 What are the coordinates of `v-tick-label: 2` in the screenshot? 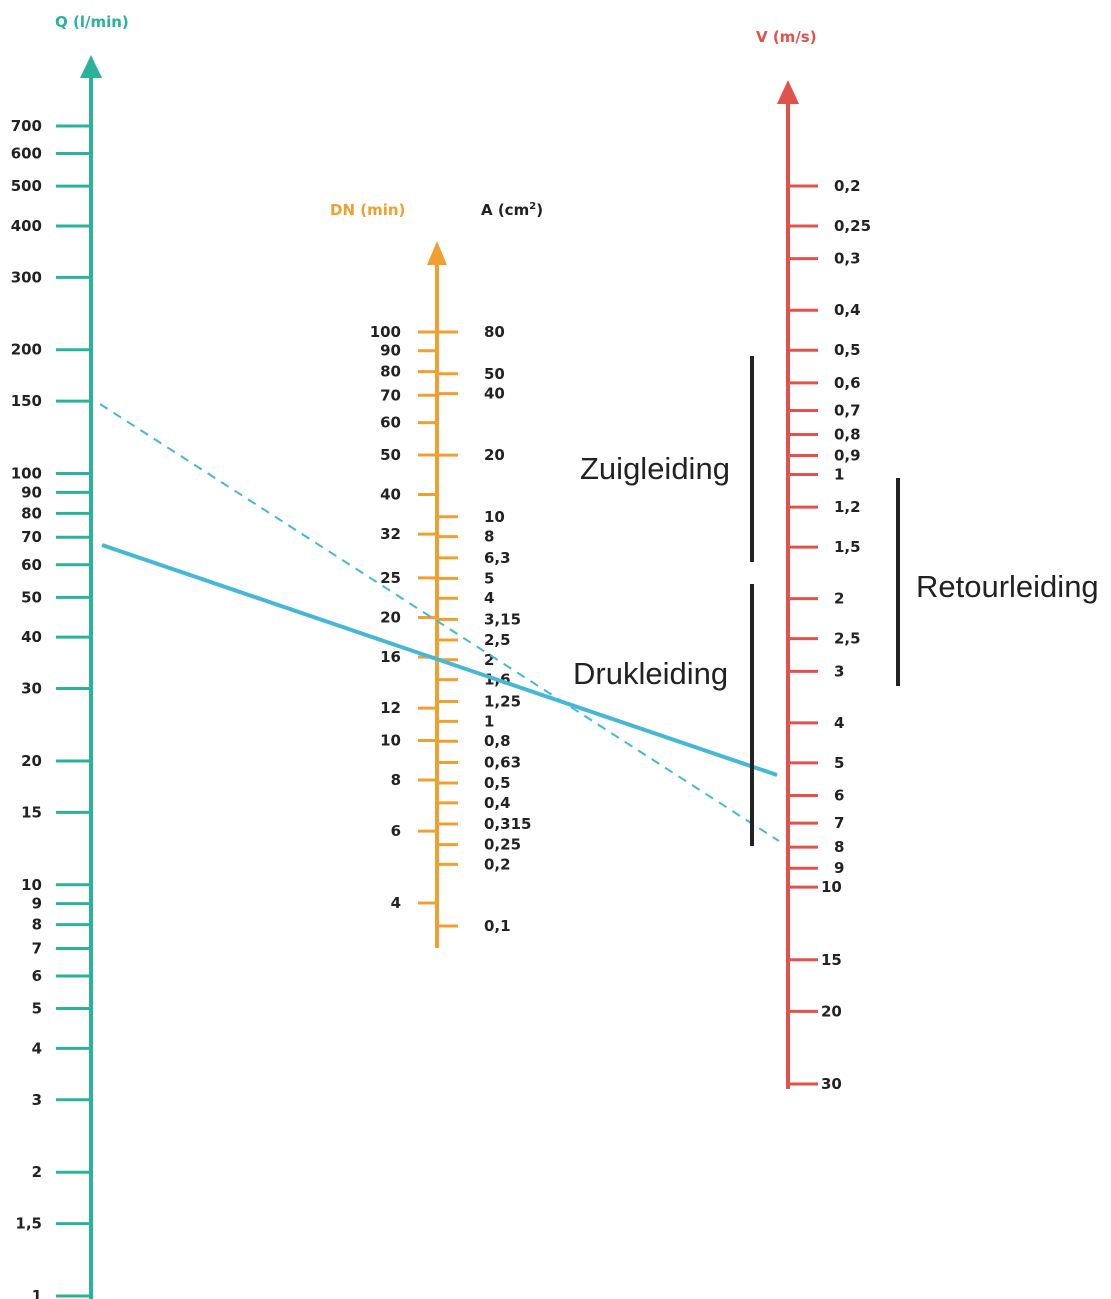 It's located at (839, 599).